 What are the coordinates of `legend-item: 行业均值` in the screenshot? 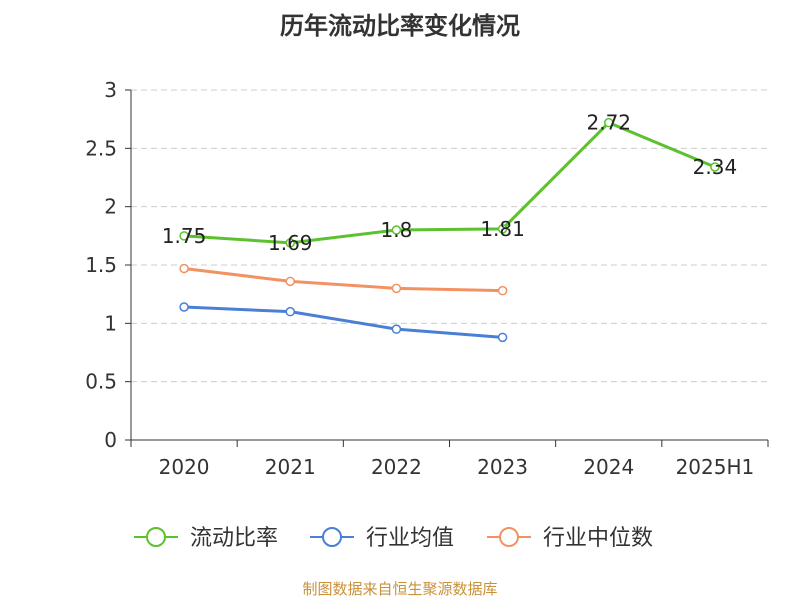 It's located at (382, 538).